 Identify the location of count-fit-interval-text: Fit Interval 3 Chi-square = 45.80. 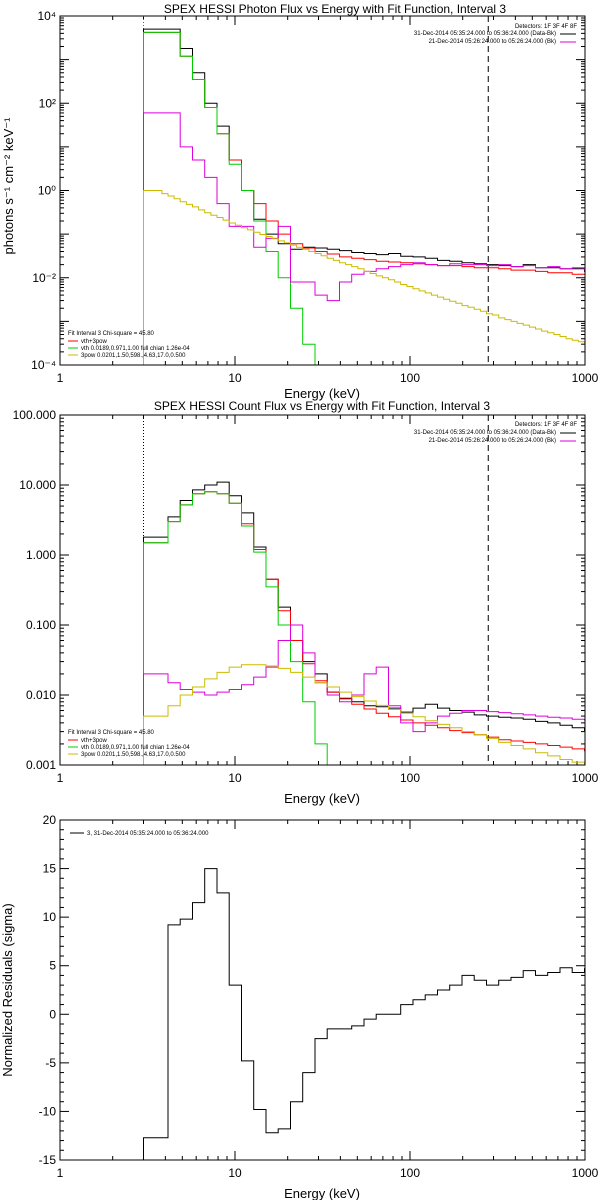
(111, 733).